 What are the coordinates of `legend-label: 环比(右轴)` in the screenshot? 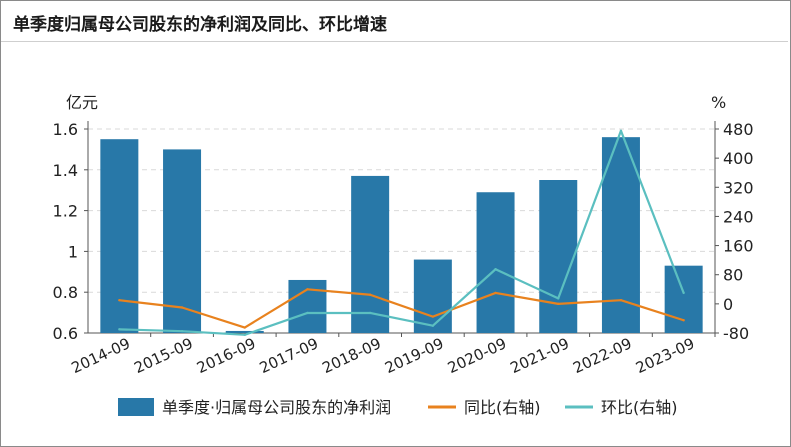 It's located at (639, 407).